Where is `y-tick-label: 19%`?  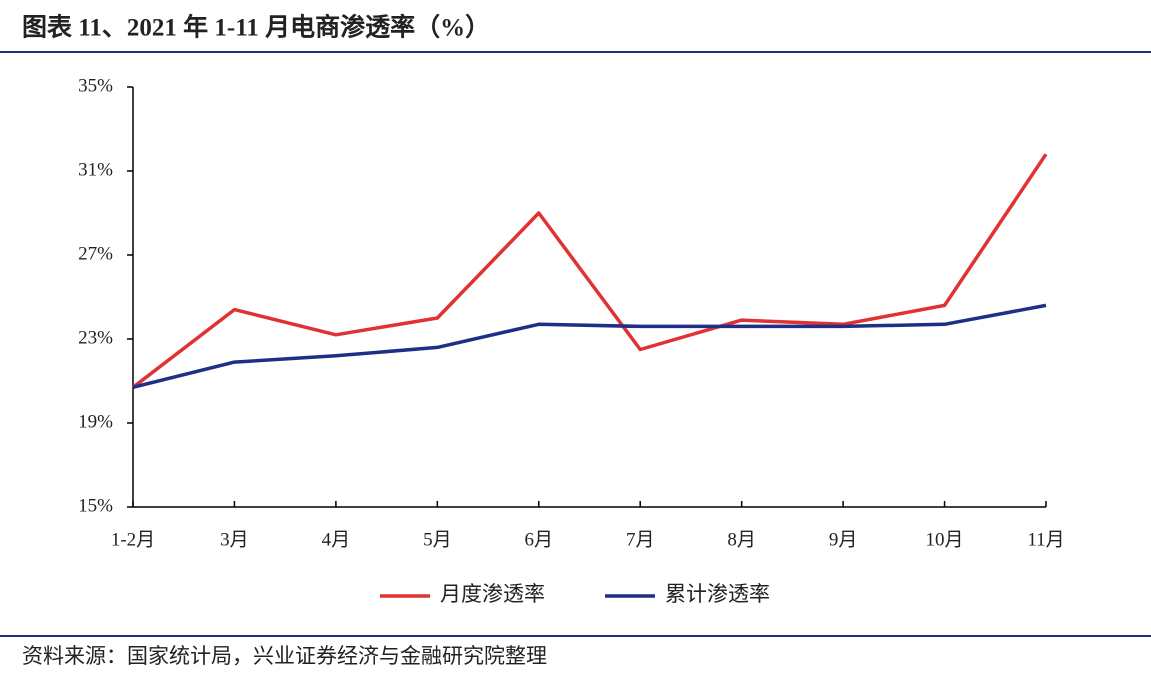
y-tick-label: 19% is located at coordinates (95, 421).